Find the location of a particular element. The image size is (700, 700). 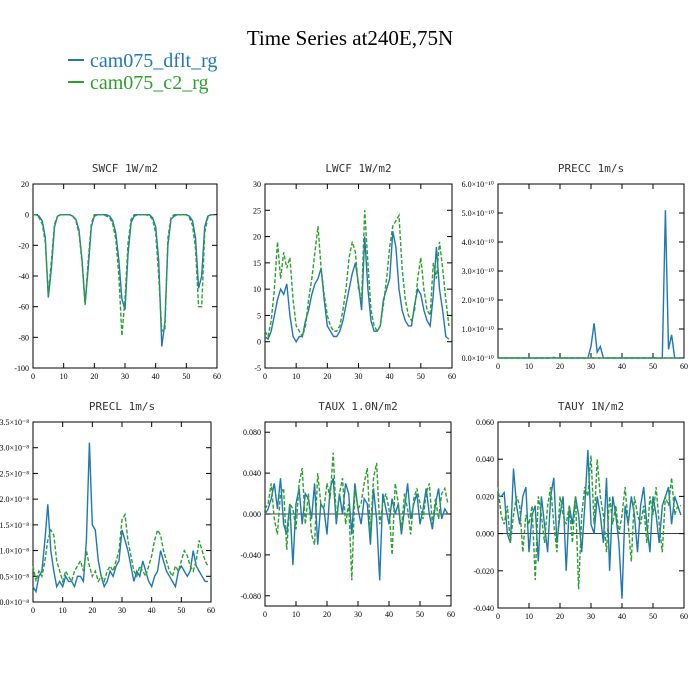

legend-item-dflt: cam075_dflt_rg is located at coordinates (142, 61).